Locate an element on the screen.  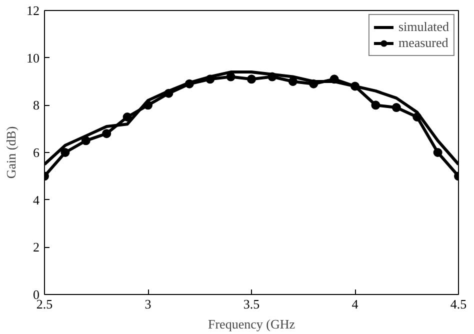
y-tick-label: 6 is located at coordinates (36, 152).